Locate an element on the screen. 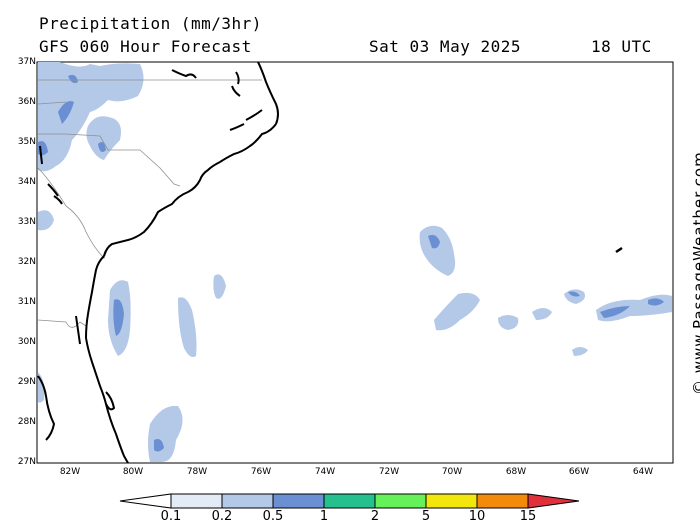 The height and width of the screenshot is (525, 700). lat-label-34n: 34N is located at coordinates (26, 182).